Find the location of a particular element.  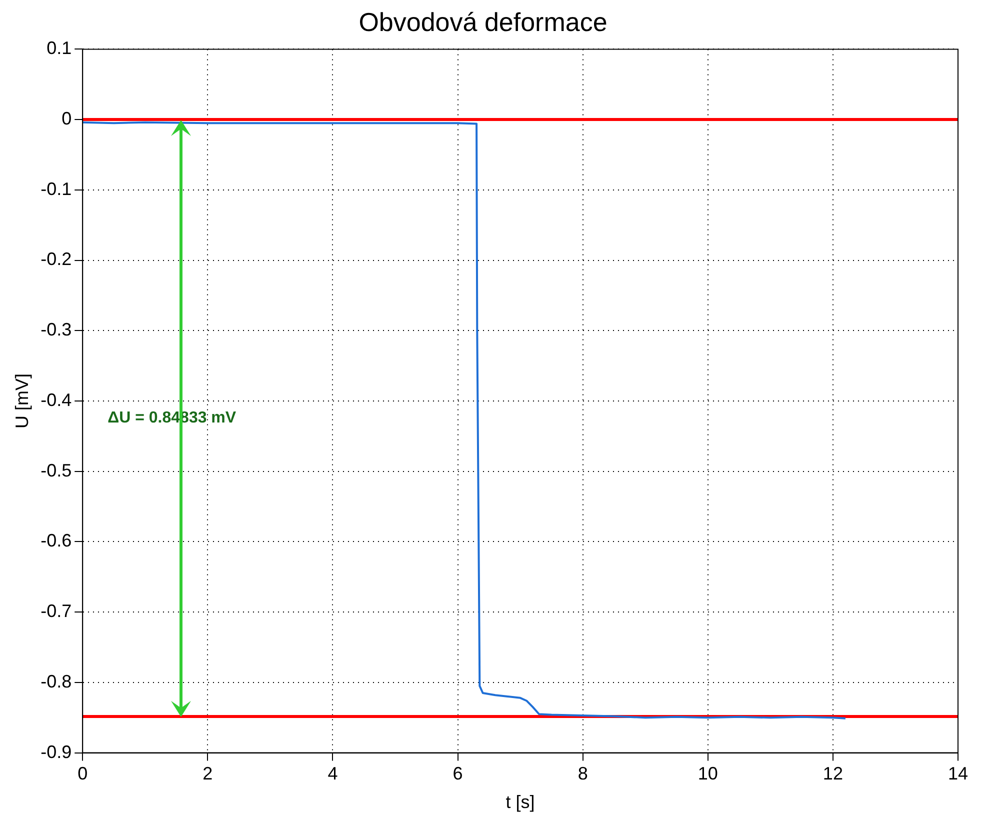

y-tick-label: -0.3 is located at coordinates (56, 330).